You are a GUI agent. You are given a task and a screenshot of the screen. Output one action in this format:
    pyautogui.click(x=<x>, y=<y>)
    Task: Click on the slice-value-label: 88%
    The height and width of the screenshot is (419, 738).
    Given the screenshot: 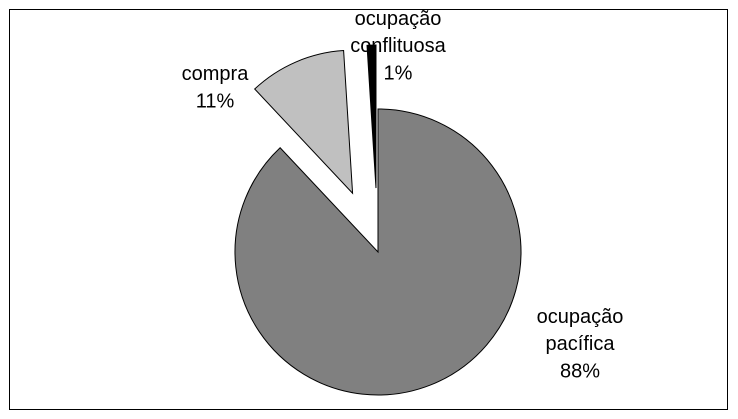 What is the action you would take?
    pyautogui.click(x=580, y=371)
    